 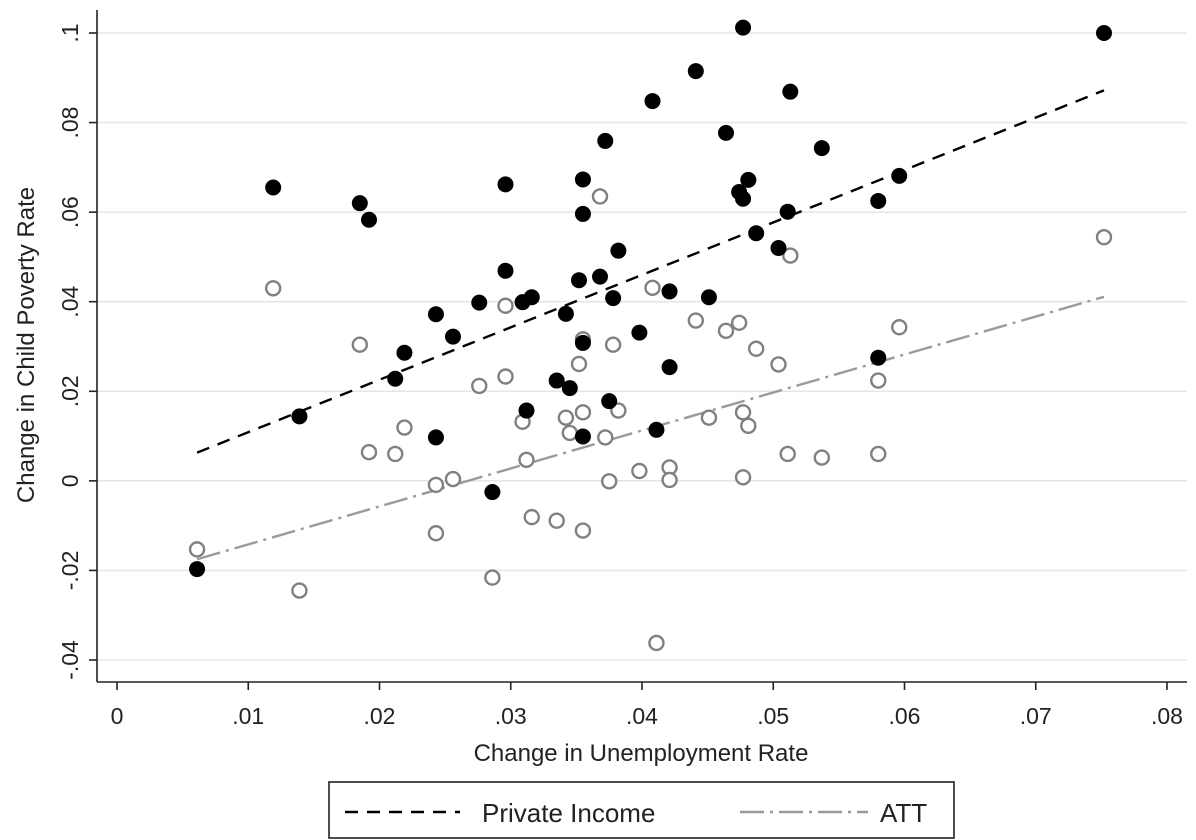 I want to click on y-tick-label: -.02, so click(x=70, y=571).